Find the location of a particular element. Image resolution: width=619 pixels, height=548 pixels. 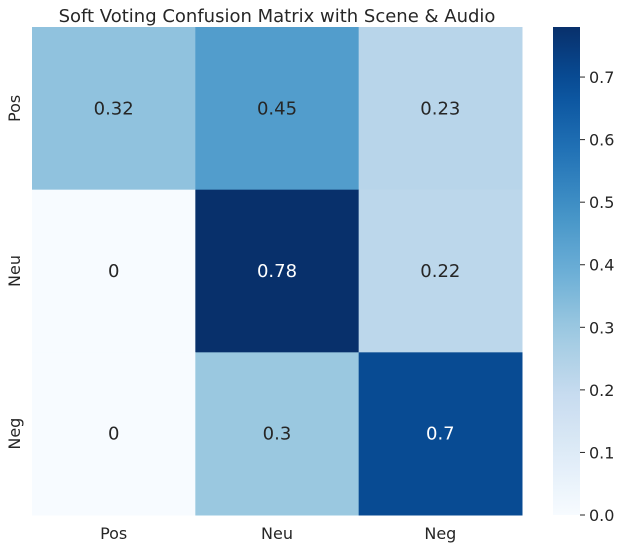

cell-value-label: 0.45 is located at coordinates (277, 108).